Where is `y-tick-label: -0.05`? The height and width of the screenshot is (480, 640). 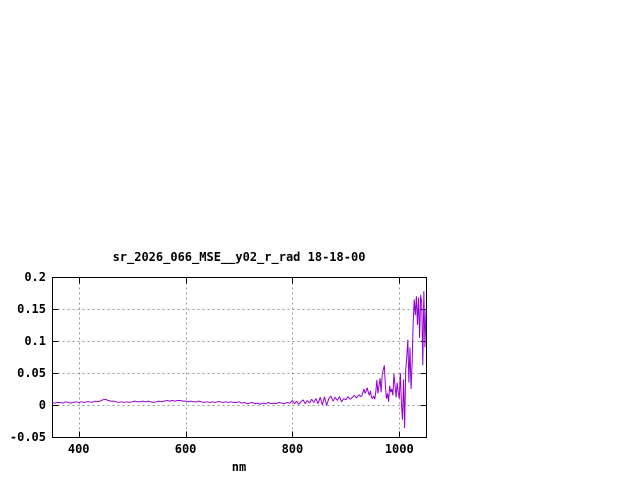
y-tick-label: -0.05 is located at coordinates (27, 437).